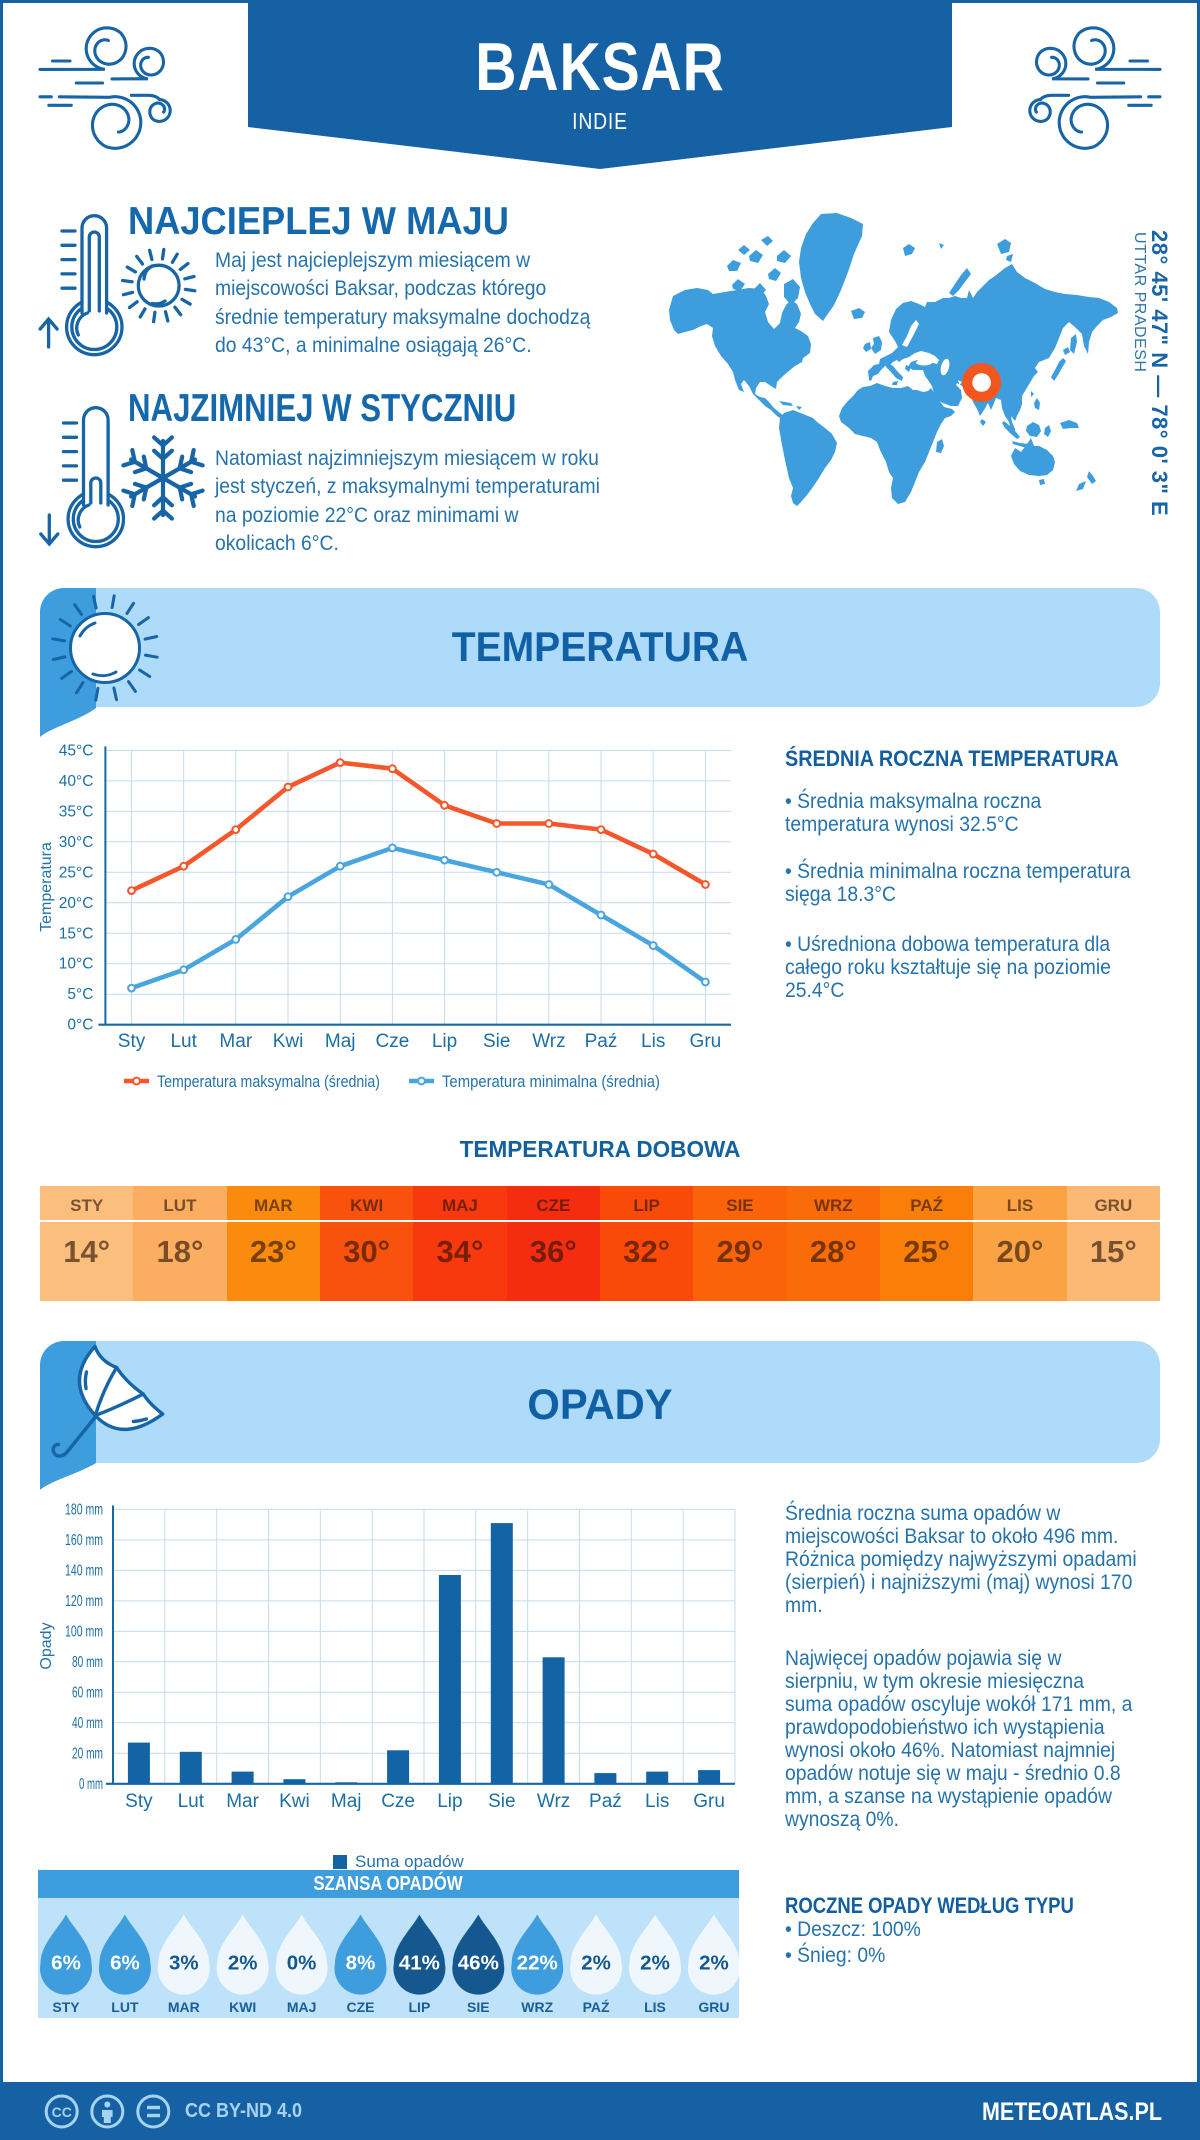 The height and width of the screenshot is (2140, 1200). What do you see at coordinates (76, 750) in the screenshot?
I see `svg-text: 45°C` at bounding box center [76, 750].